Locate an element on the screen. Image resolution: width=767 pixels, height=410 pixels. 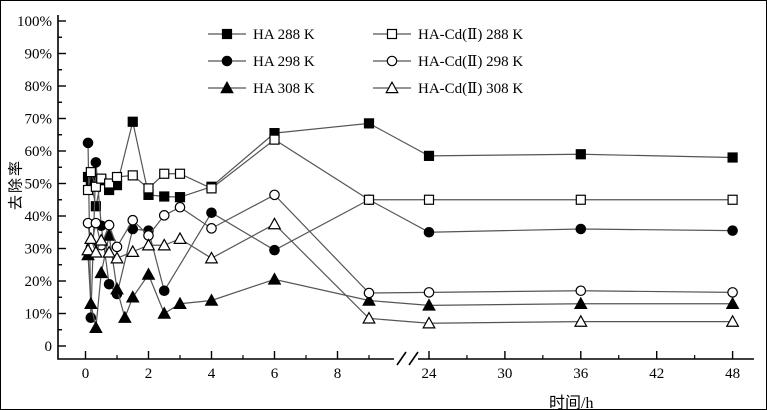
y-tick-label: 40% is located at coordinates (39, 217).